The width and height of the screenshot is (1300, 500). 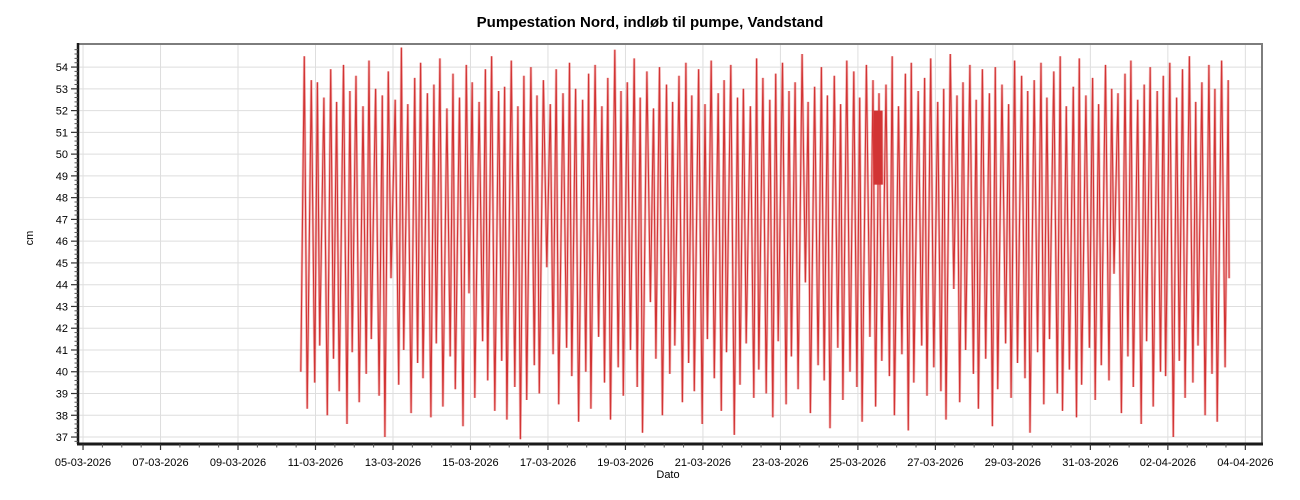 I want to click on y-tick-label: 53, so click(x=62, y=90).